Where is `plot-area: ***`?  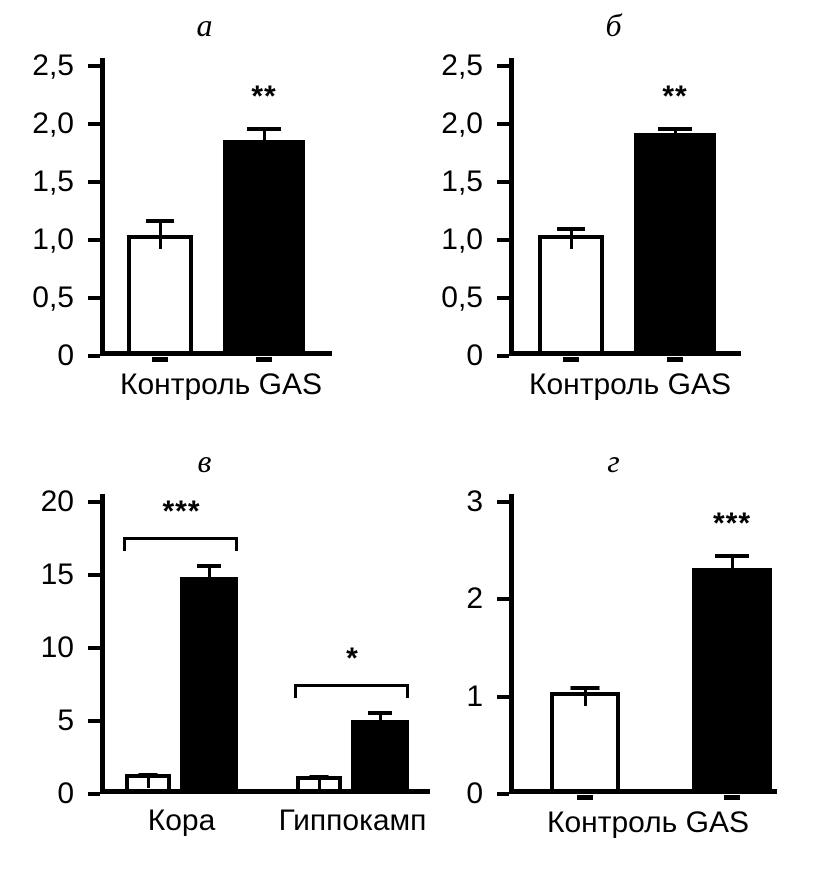
plot-area: *** is located at coordinates (637, 647).